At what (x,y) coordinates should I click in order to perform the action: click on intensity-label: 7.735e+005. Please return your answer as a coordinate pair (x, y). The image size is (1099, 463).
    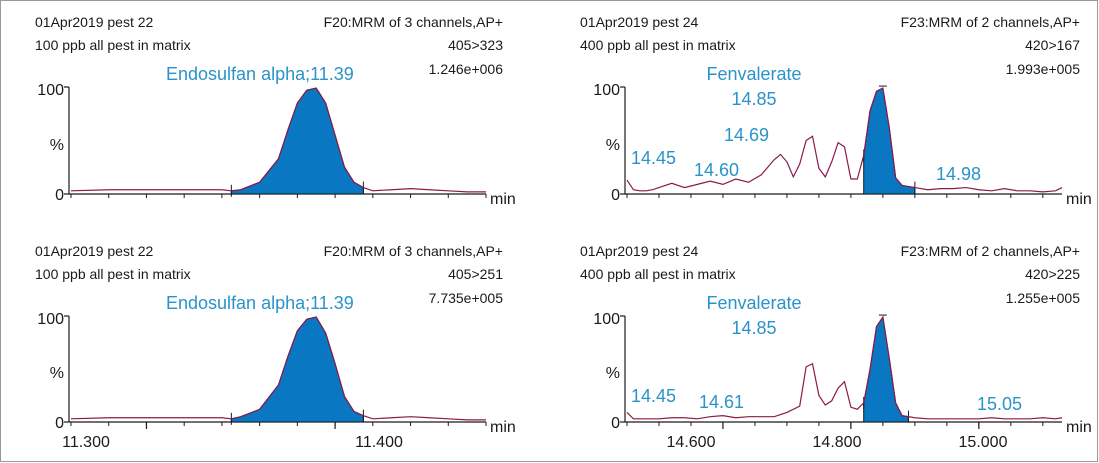
    Looking at the image, I should click on (466, 298).